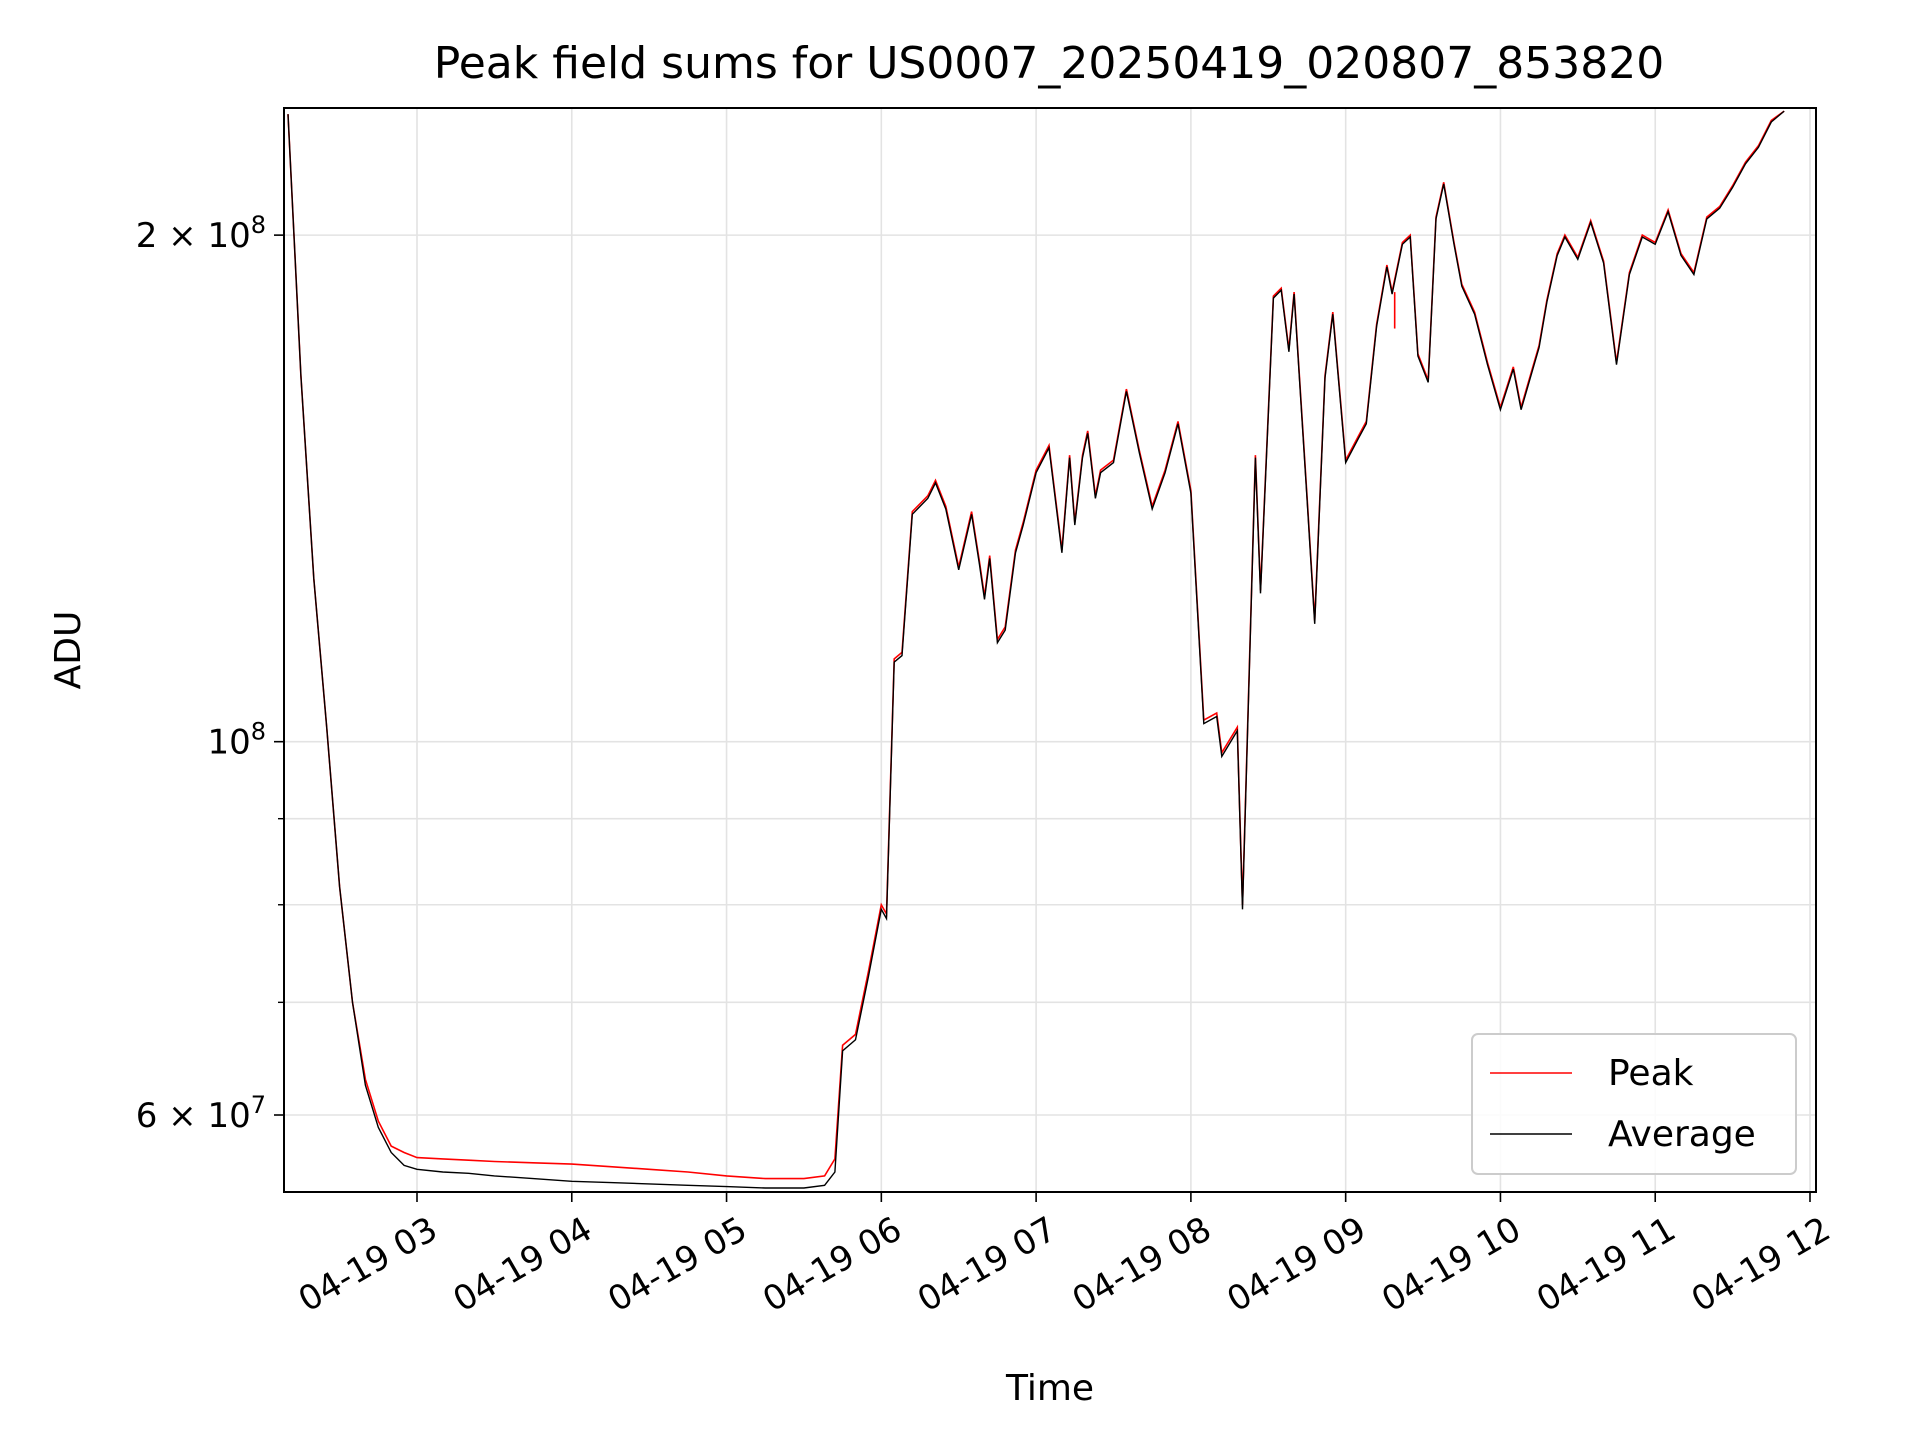  I want to click on x-tick-label: 04-19 07, so click(987, 1264).